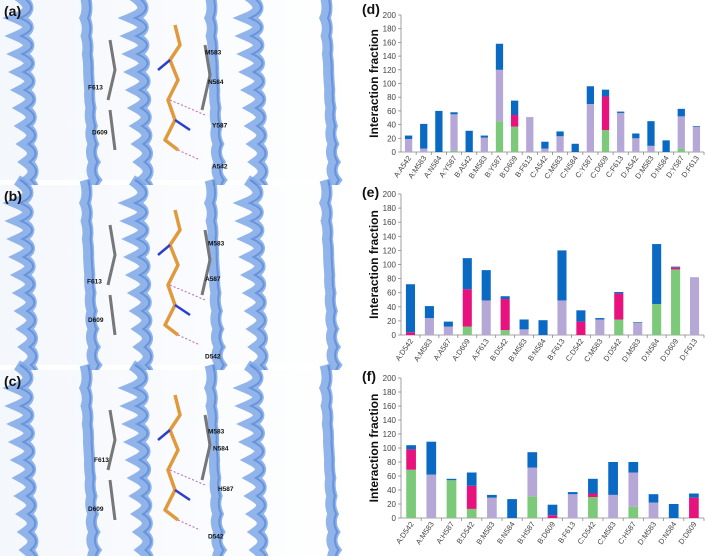 Image resolution: width=709 pixels, height=556 pixels. What do you see at coordinates (688, 349) in the screenshot?
I see `x-tick-label: D:F613` at bounding box center [688, 349].